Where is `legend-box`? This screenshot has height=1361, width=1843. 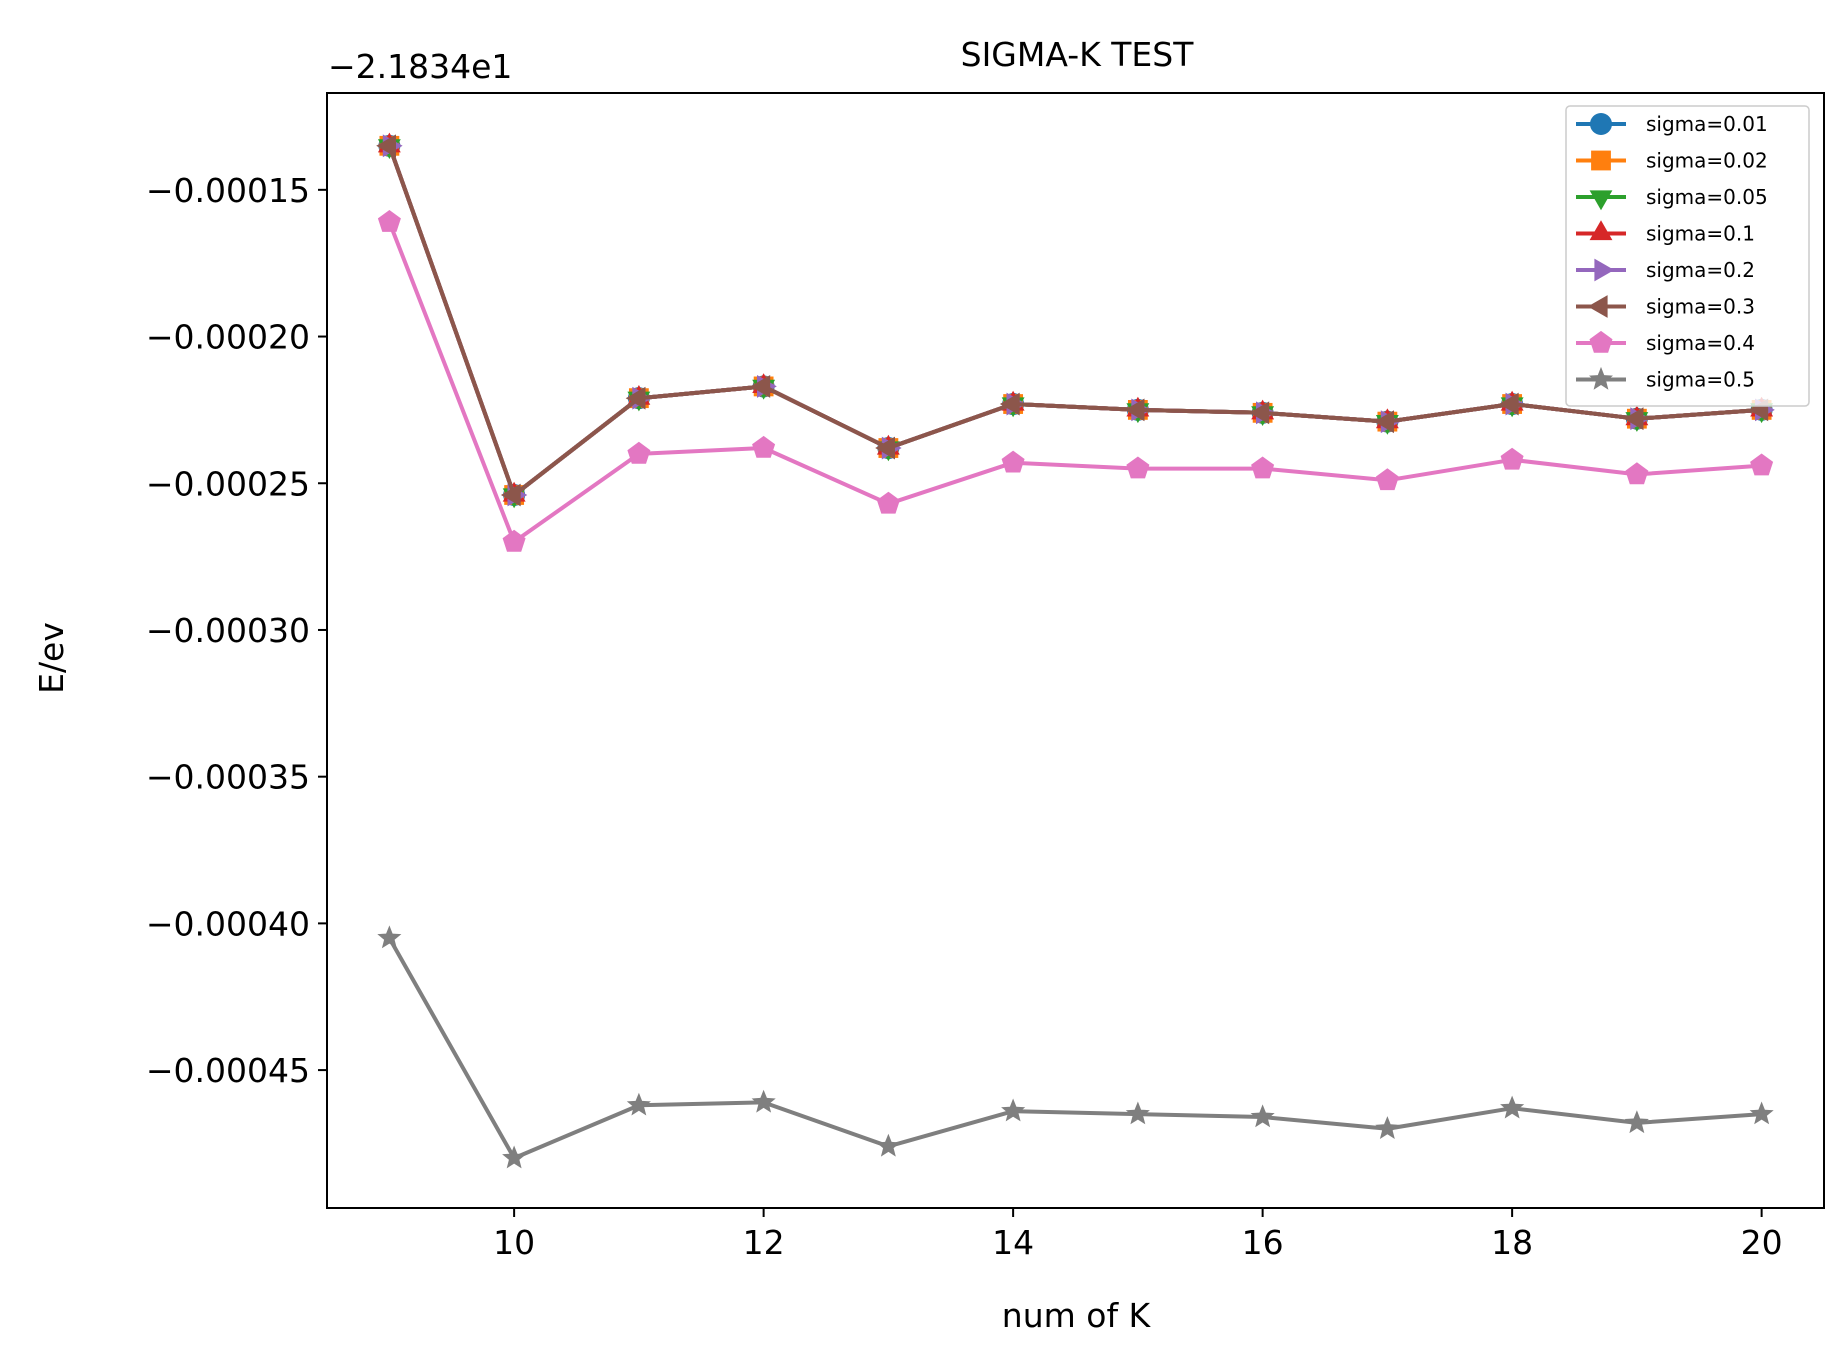
legend-box is located at coordinates (1687, 256).